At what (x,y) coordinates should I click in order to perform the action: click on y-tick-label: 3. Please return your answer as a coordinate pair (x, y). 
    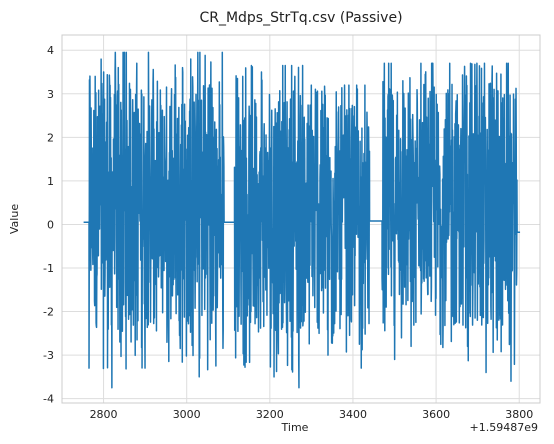
    Looking at the image, I should click on (50, 94).